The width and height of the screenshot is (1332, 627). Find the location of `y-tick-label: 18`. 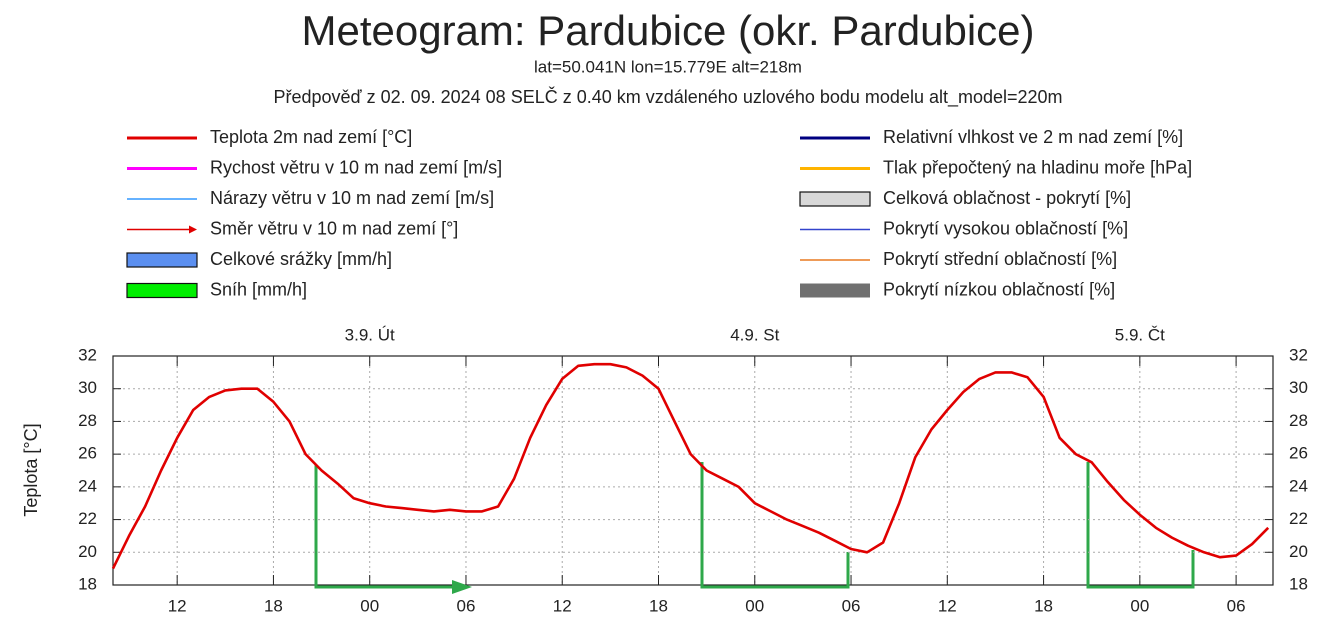

y-tick-label: 18 is located at coordinates (87, 583).